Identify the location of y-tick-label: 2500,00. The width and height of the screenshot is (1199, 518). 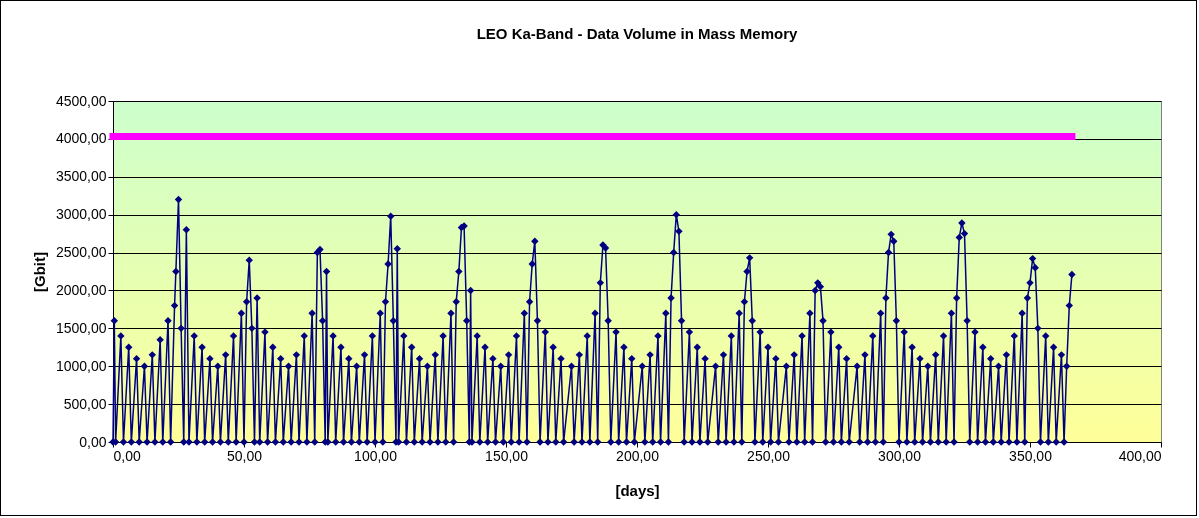
(81, 252).